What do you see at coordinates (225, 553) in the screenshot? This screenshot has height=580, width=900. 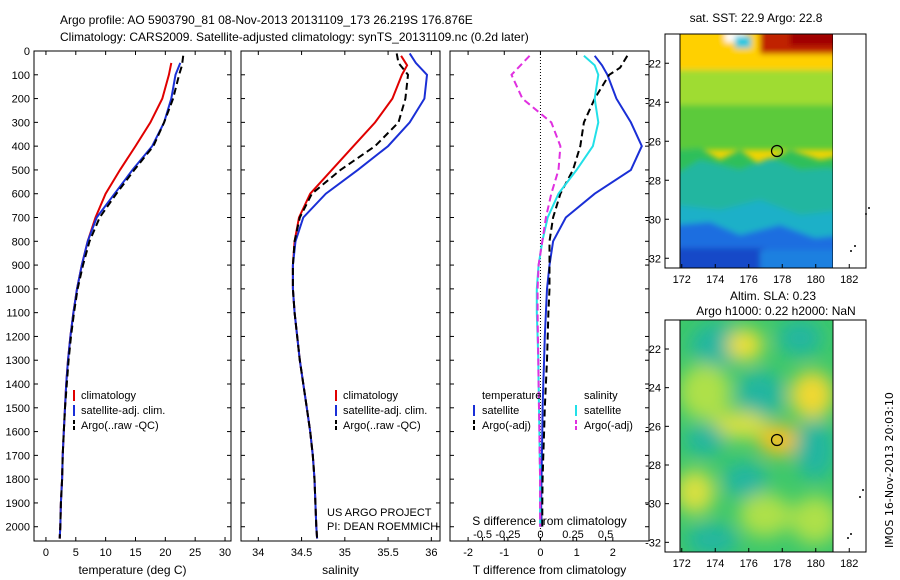 I see `x-tick-label: 30` at bounding box center [225, 553].